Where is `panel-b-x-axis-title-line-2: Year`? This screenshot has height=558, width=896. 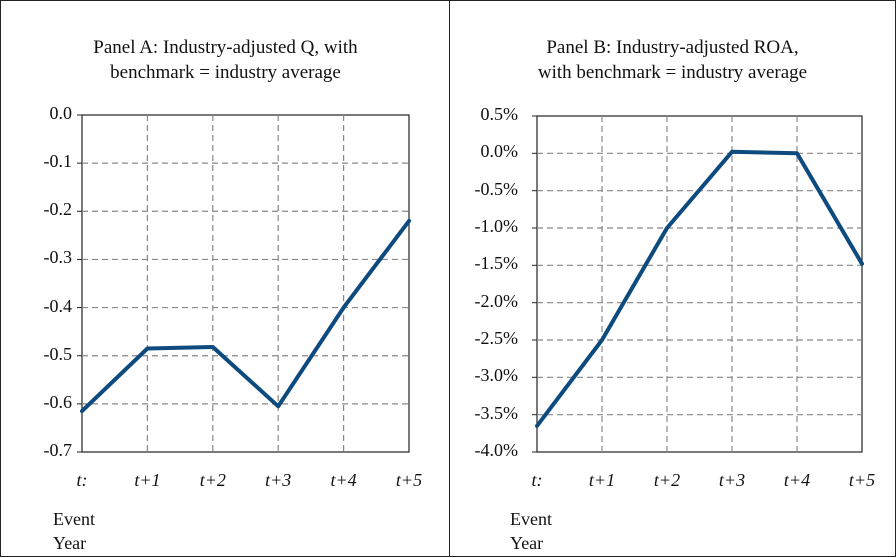
panel-b-x-axis-title-line-2: Year is located at coordinates (527, 543).